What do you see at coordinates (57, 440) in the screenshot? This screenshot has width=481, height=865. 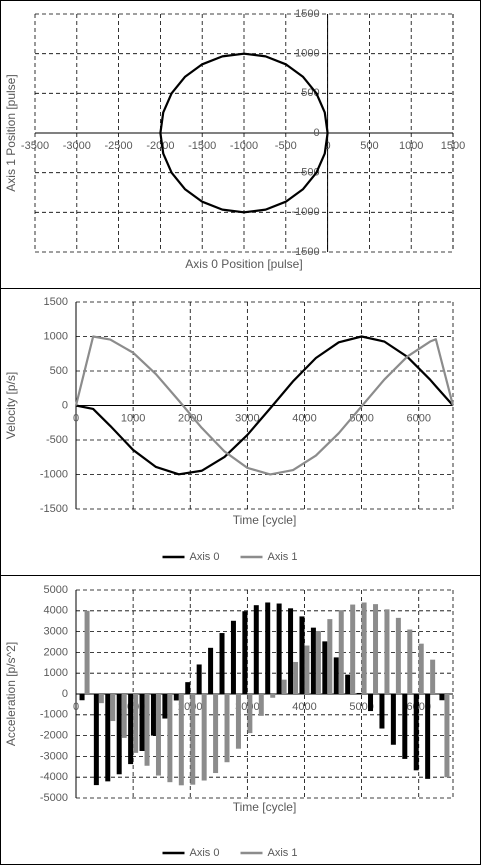 I see `y-tick-label: -500` at bounding box center [57, 440].